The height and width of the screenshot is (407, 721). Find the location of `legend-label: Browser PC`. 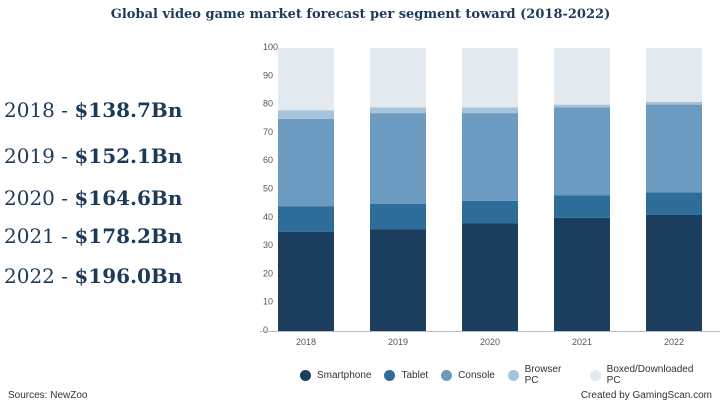

legend-label: Browser PC is located at coordinates (543, 375).